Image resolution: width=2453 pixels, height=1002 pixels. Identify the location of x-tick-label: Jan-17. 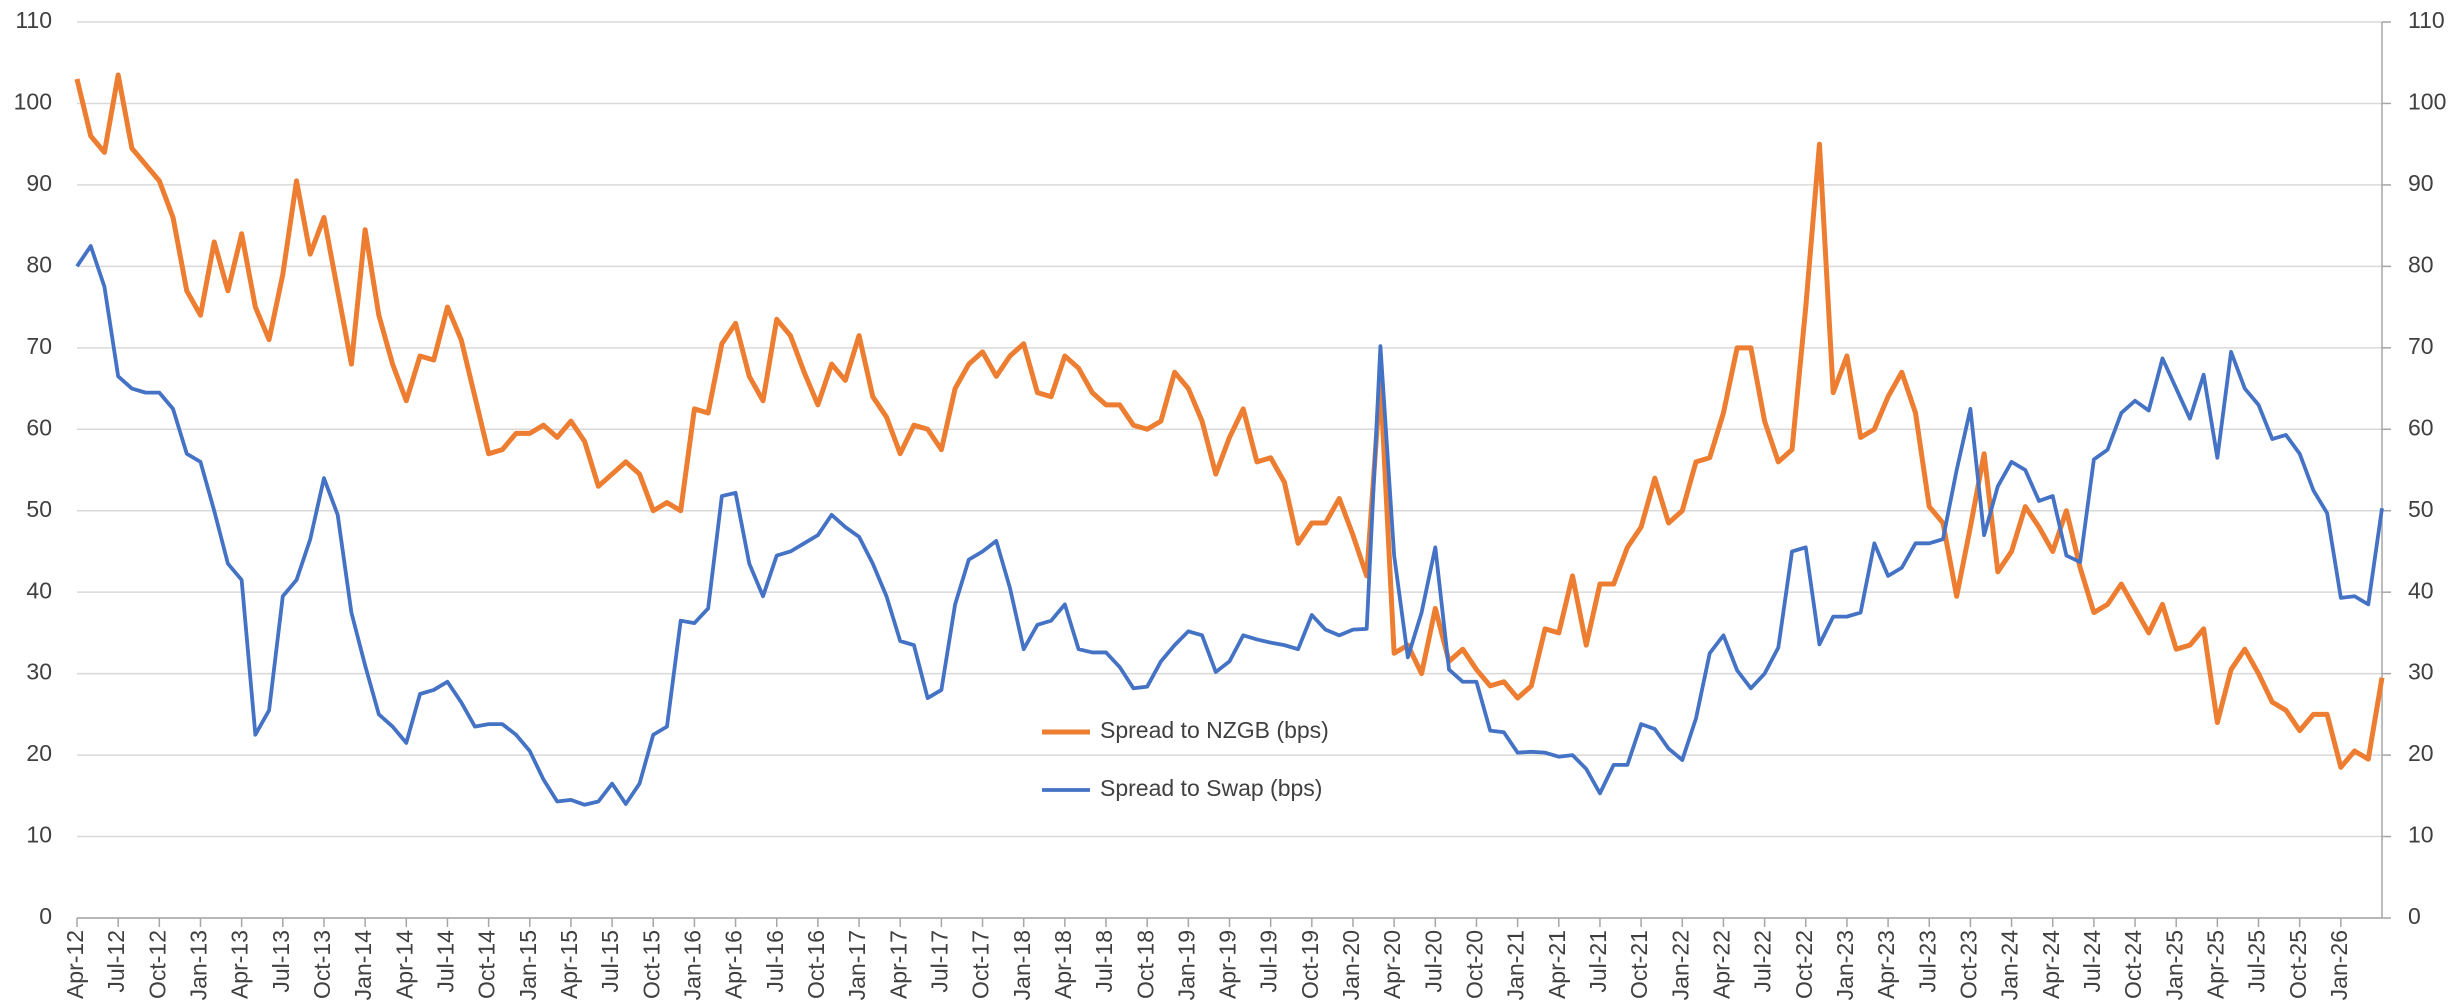
(857, 965).